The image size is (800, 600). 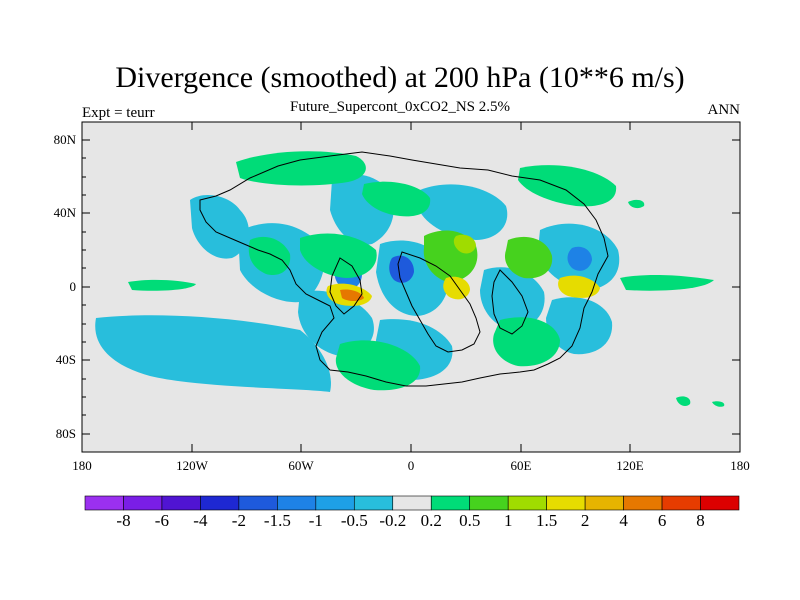 I want to click on field-region-trop-green, so click(x=338, y=255).